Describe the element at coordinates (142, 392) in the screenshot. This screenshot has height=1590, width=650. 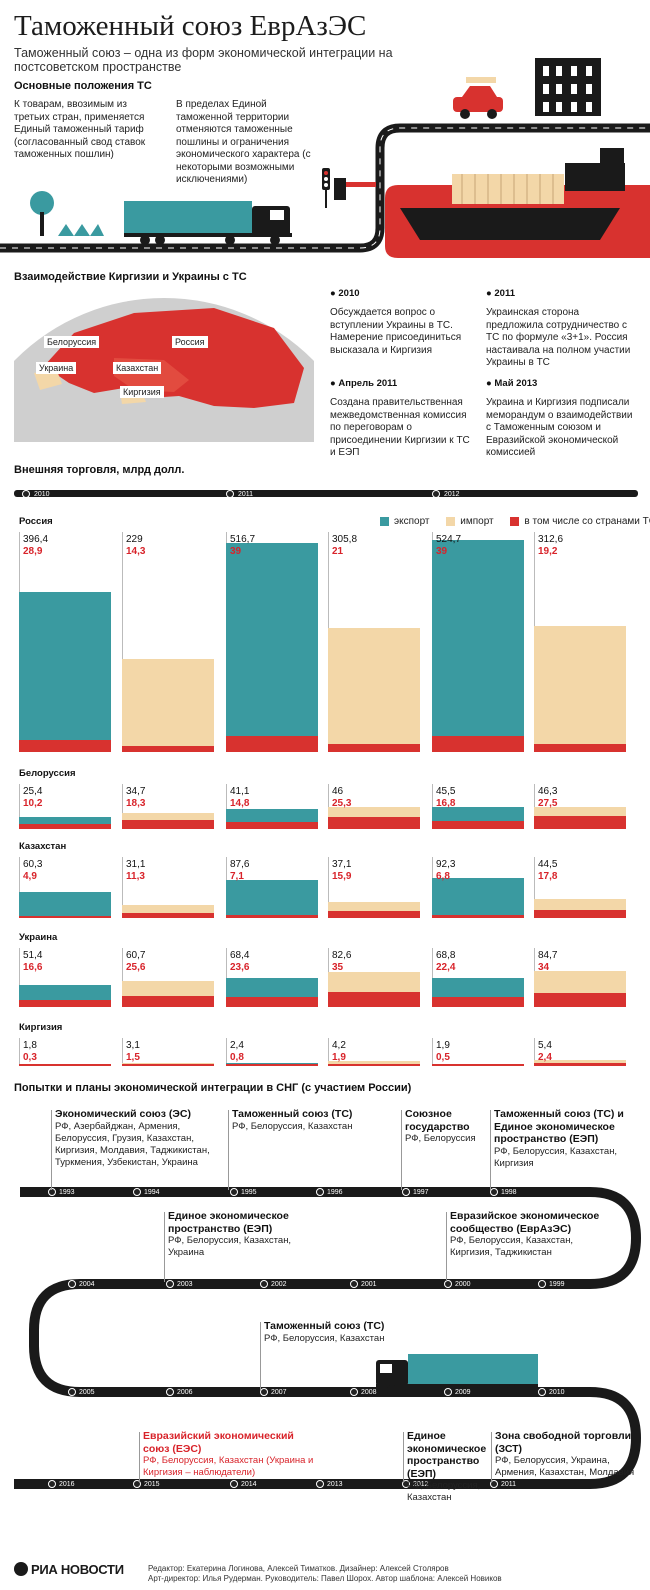
I see `map-label-kyrgyzstan: Киргизия` at that location.